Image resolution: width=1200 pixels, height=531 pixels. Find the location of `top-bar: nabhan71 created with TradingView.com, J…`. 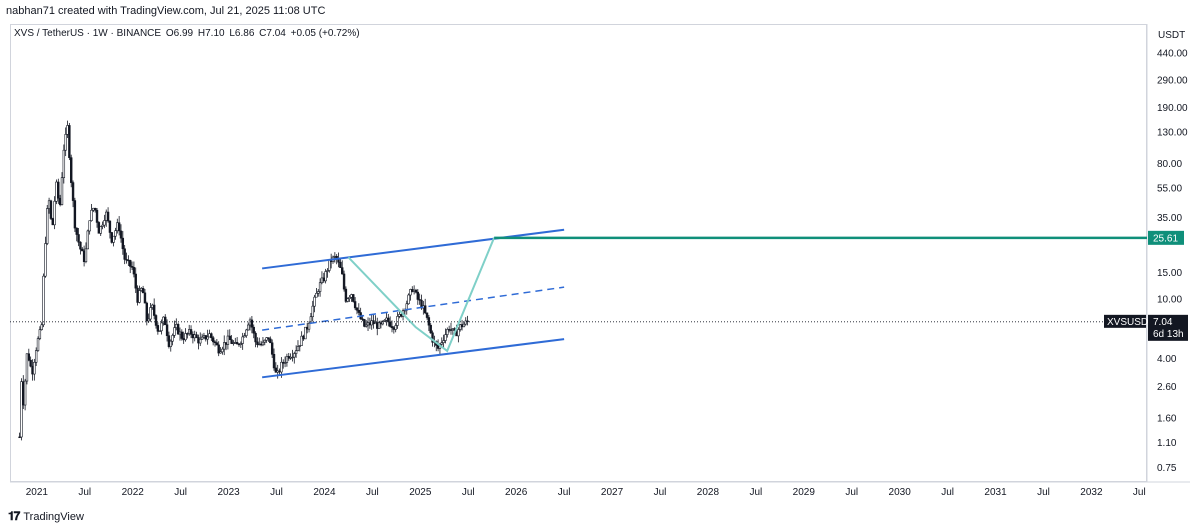

top-bar: nabhan71 created with TradingView.com, J… is located at coordinates (600, 11).